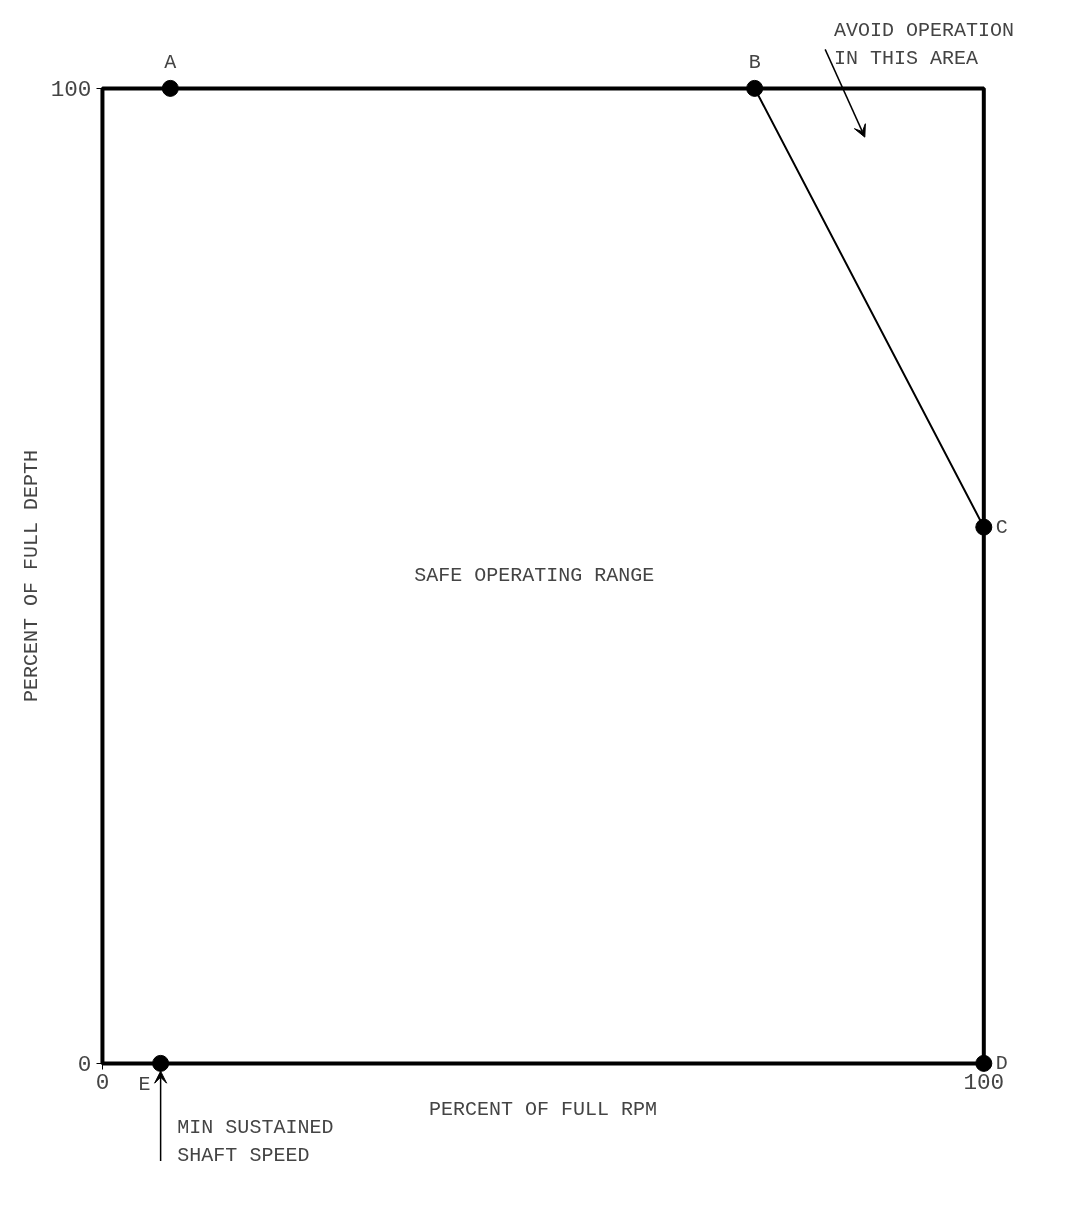 The height and width of the screenshot is (1221, 1074). I want to click on annotation: SAFE OPERATING RANGE, so click(534, 576).